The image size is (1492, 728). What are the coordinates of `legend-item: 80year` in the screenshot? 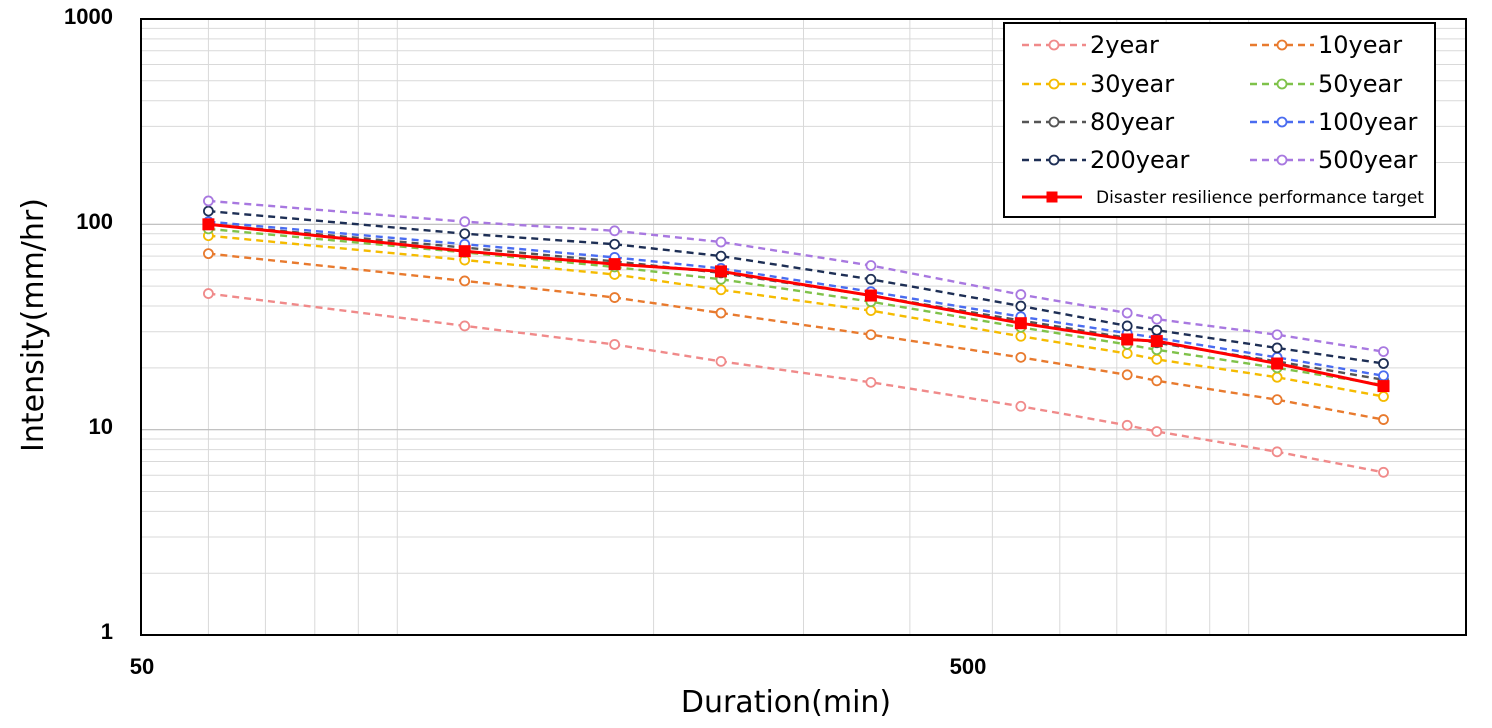 It's located at (1098, 122).